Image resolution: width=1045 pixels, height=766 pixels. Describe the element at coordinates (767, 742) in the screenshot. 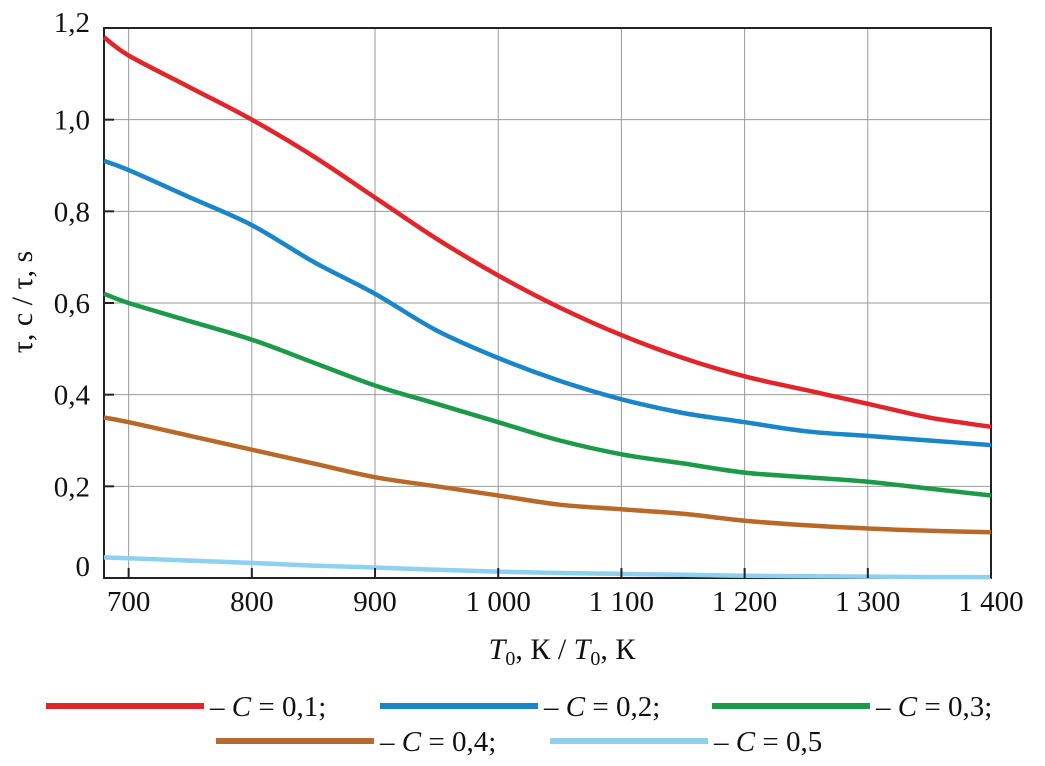

I see `legend-label: – C = 0,5` at that location.